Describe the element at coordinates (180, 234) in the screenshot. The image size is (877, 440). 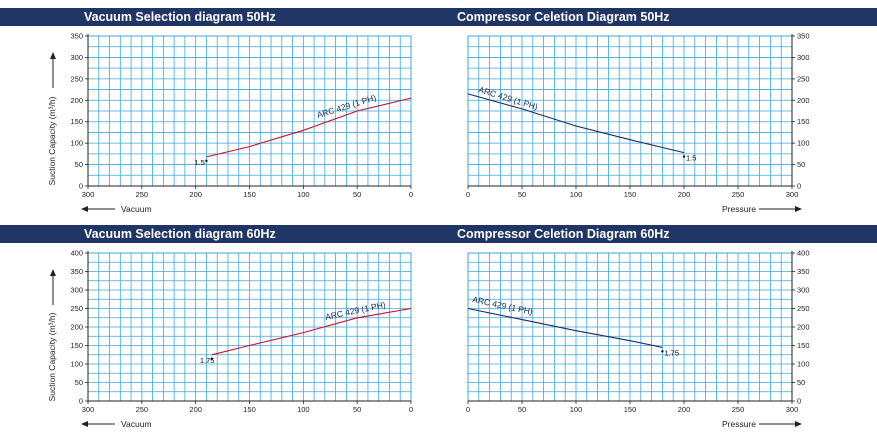
I see `vacuum-chart-title-60hz: Vacuum Selection diagram 60Hz` at that location.